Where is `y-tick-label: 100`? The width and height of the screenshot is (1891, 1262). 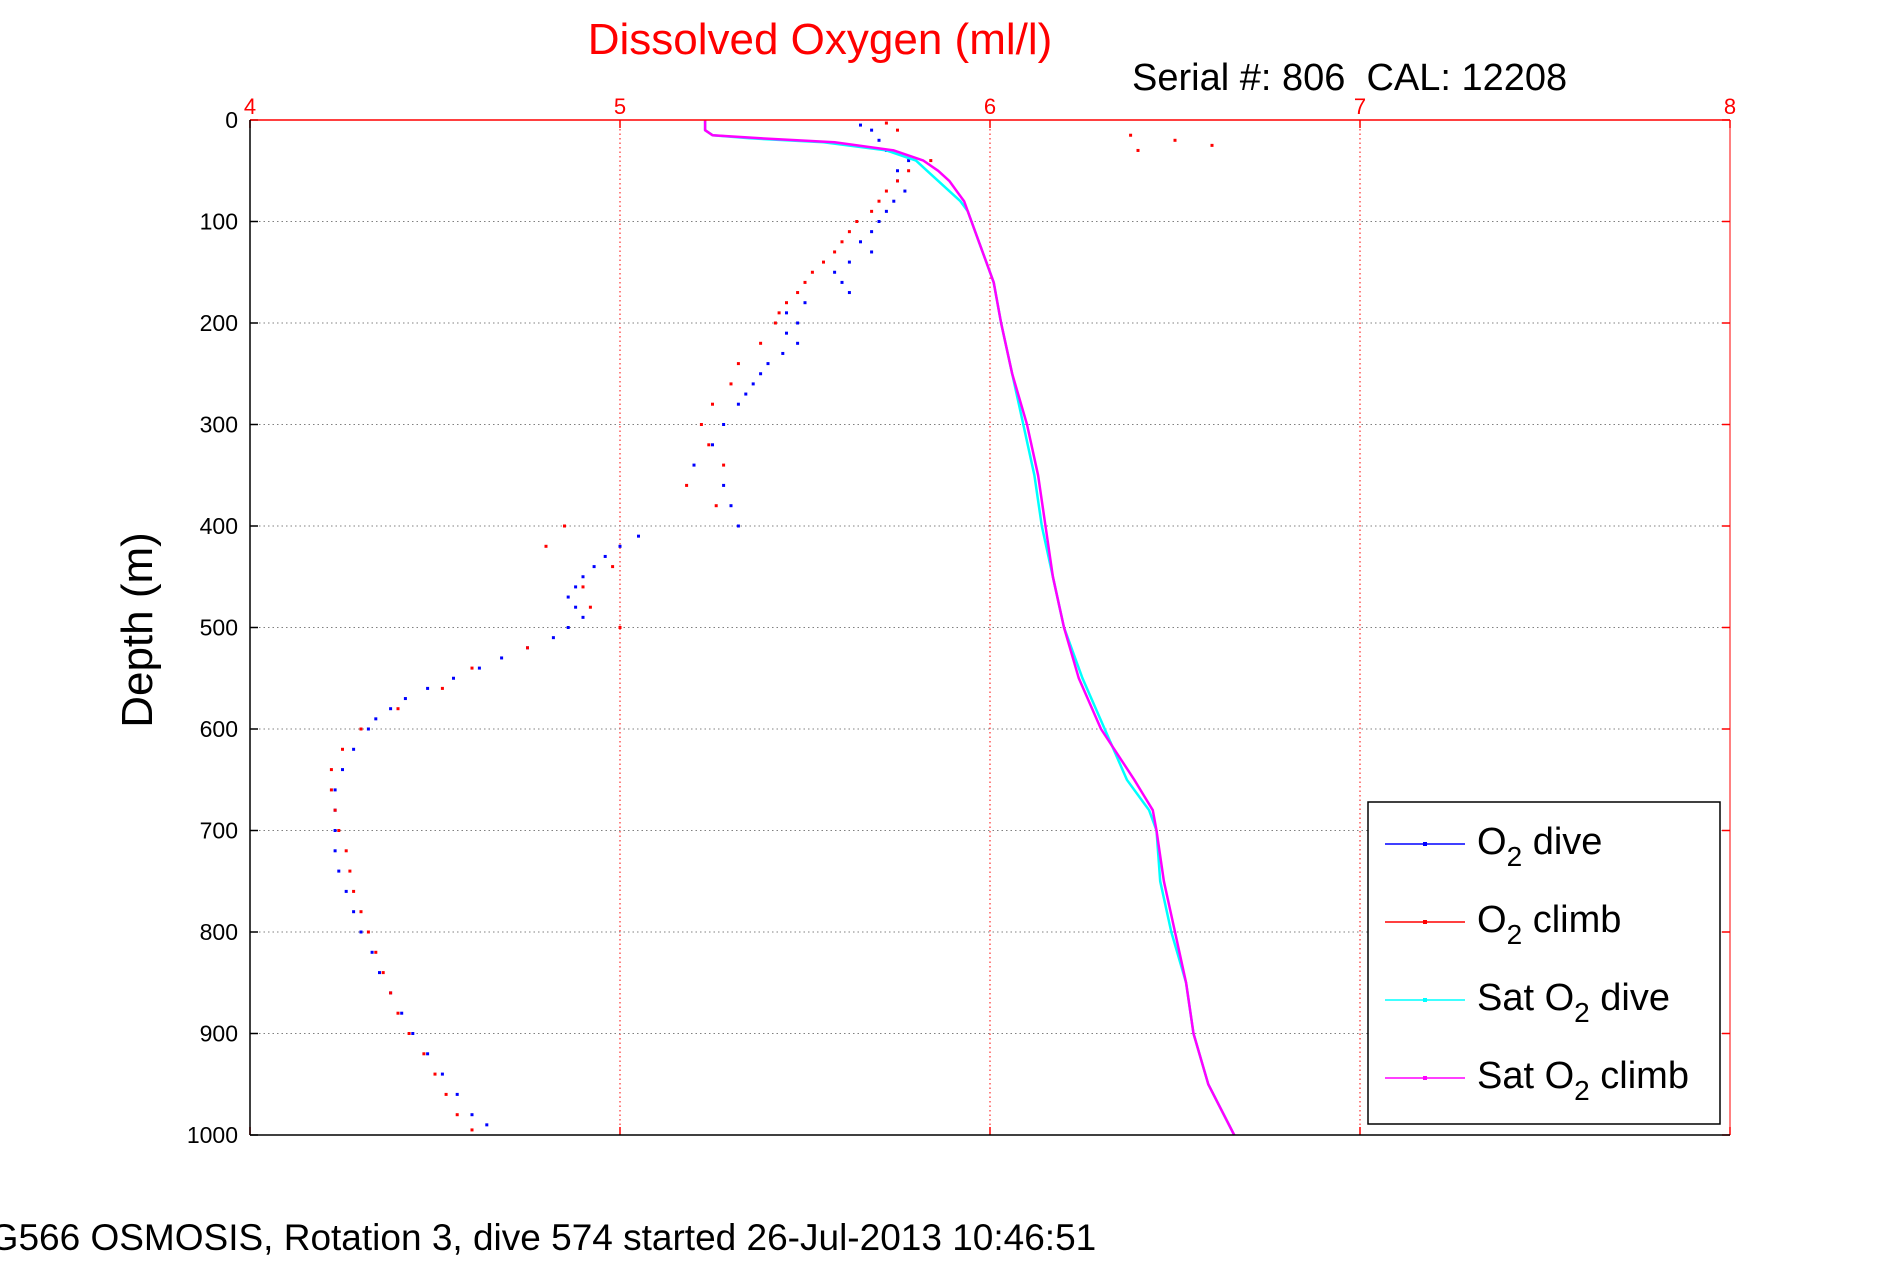 y-tick-label: 100 is located at coordinates (219, 222).